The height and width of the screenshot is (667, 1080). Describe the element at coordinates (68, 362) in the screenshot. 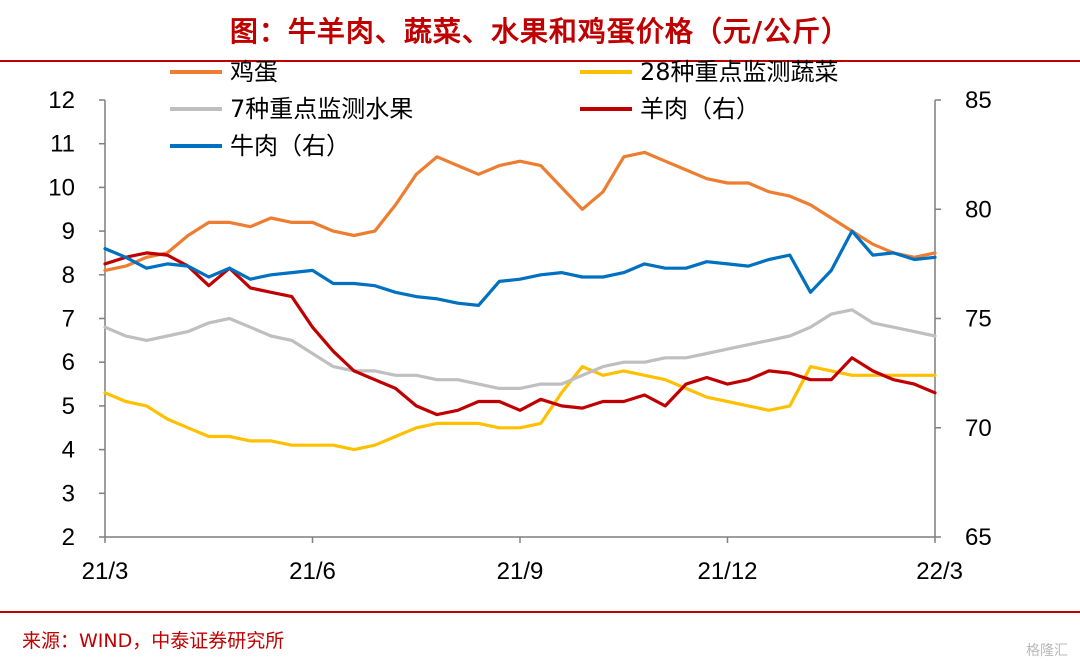

I see `left-tick-label: 6` at that location.